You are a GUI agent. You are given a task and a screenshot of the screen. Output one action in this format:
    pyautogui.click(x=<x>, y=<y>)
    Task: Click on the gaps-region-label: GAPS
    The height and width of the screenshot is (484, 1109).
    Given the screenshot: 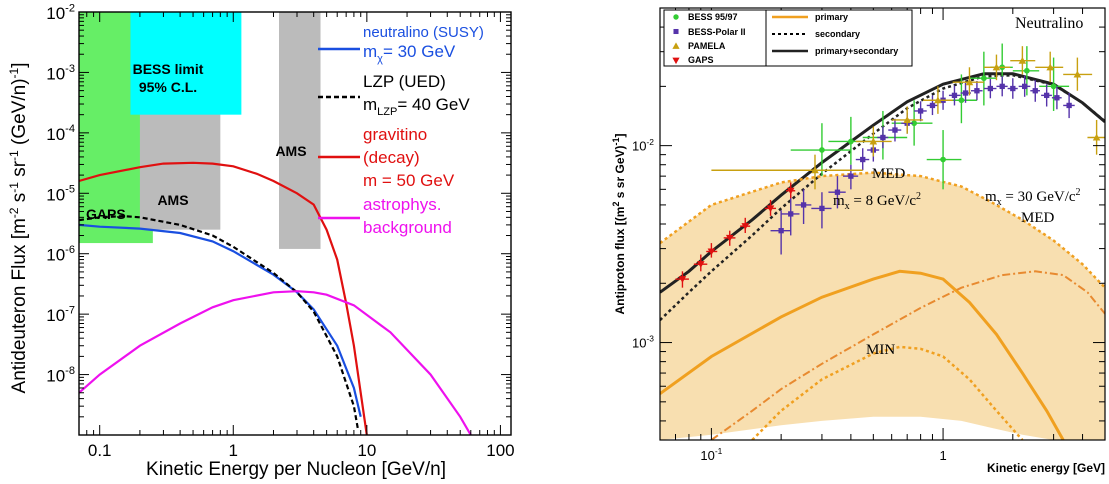 What is the action you would take?
    pyautogui.click(x=106, y=214)
    